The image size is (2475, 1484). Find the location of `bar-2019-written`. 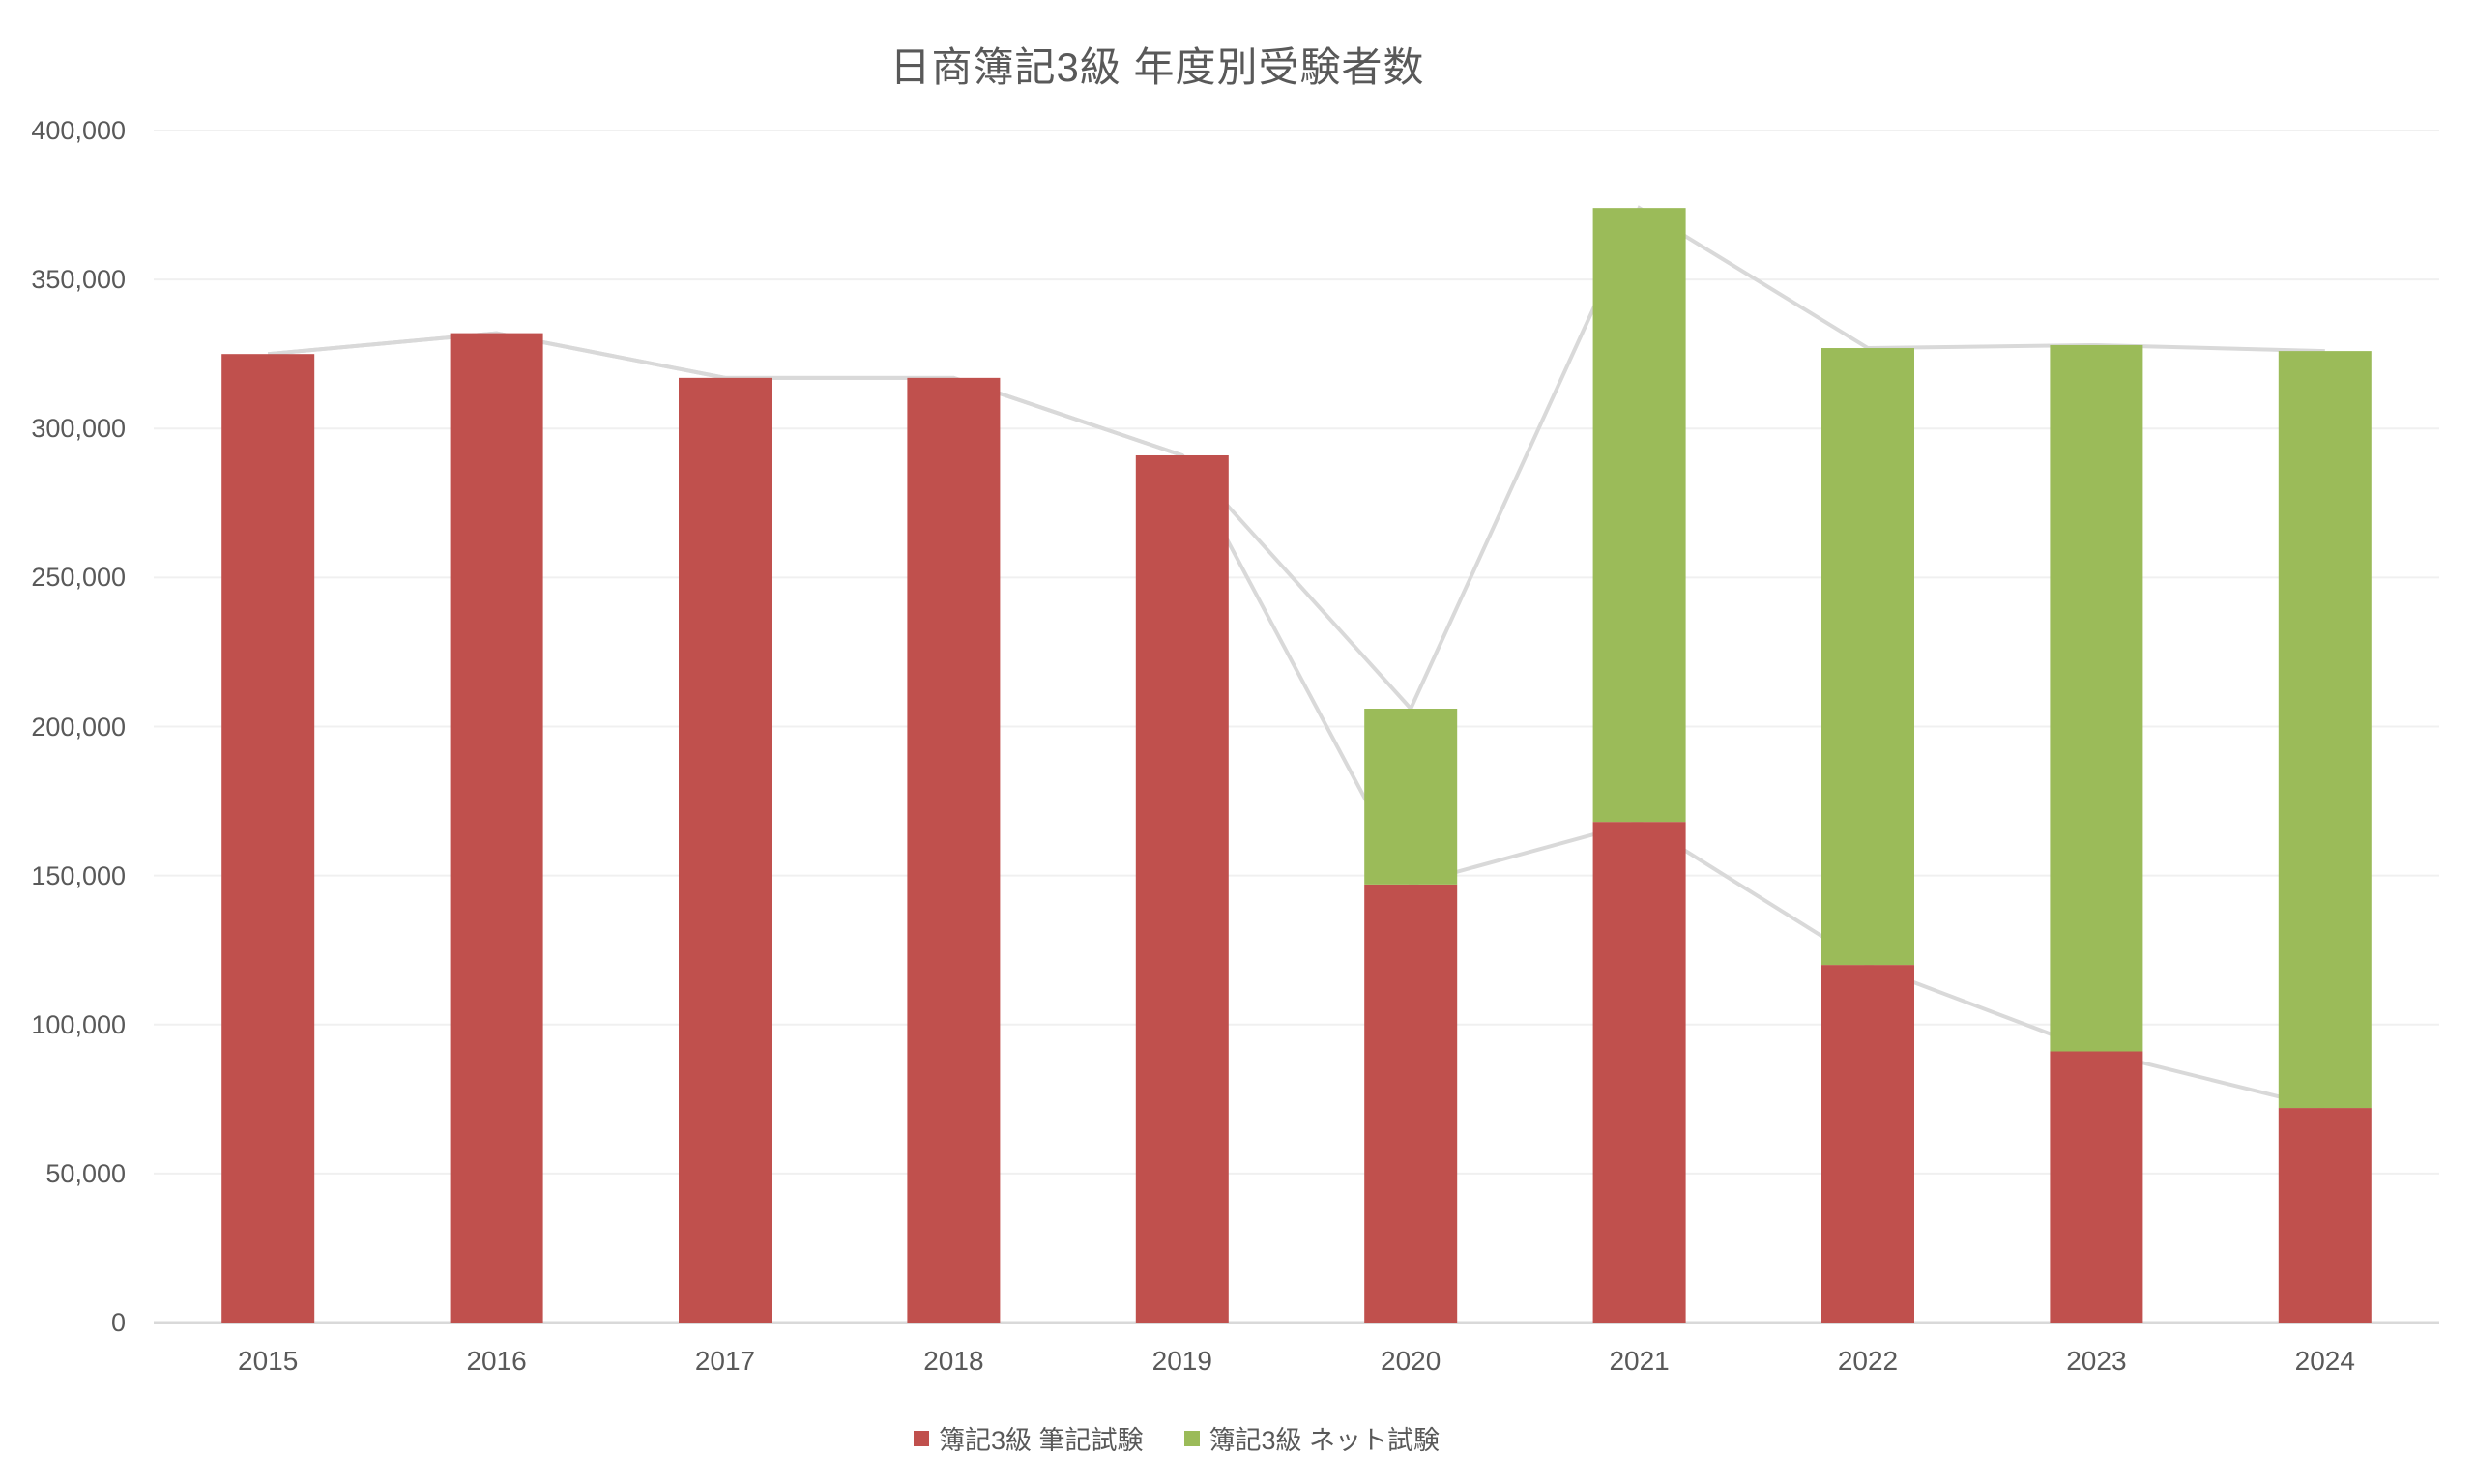

bar-2019-written is located at coordinates (1182, 889).